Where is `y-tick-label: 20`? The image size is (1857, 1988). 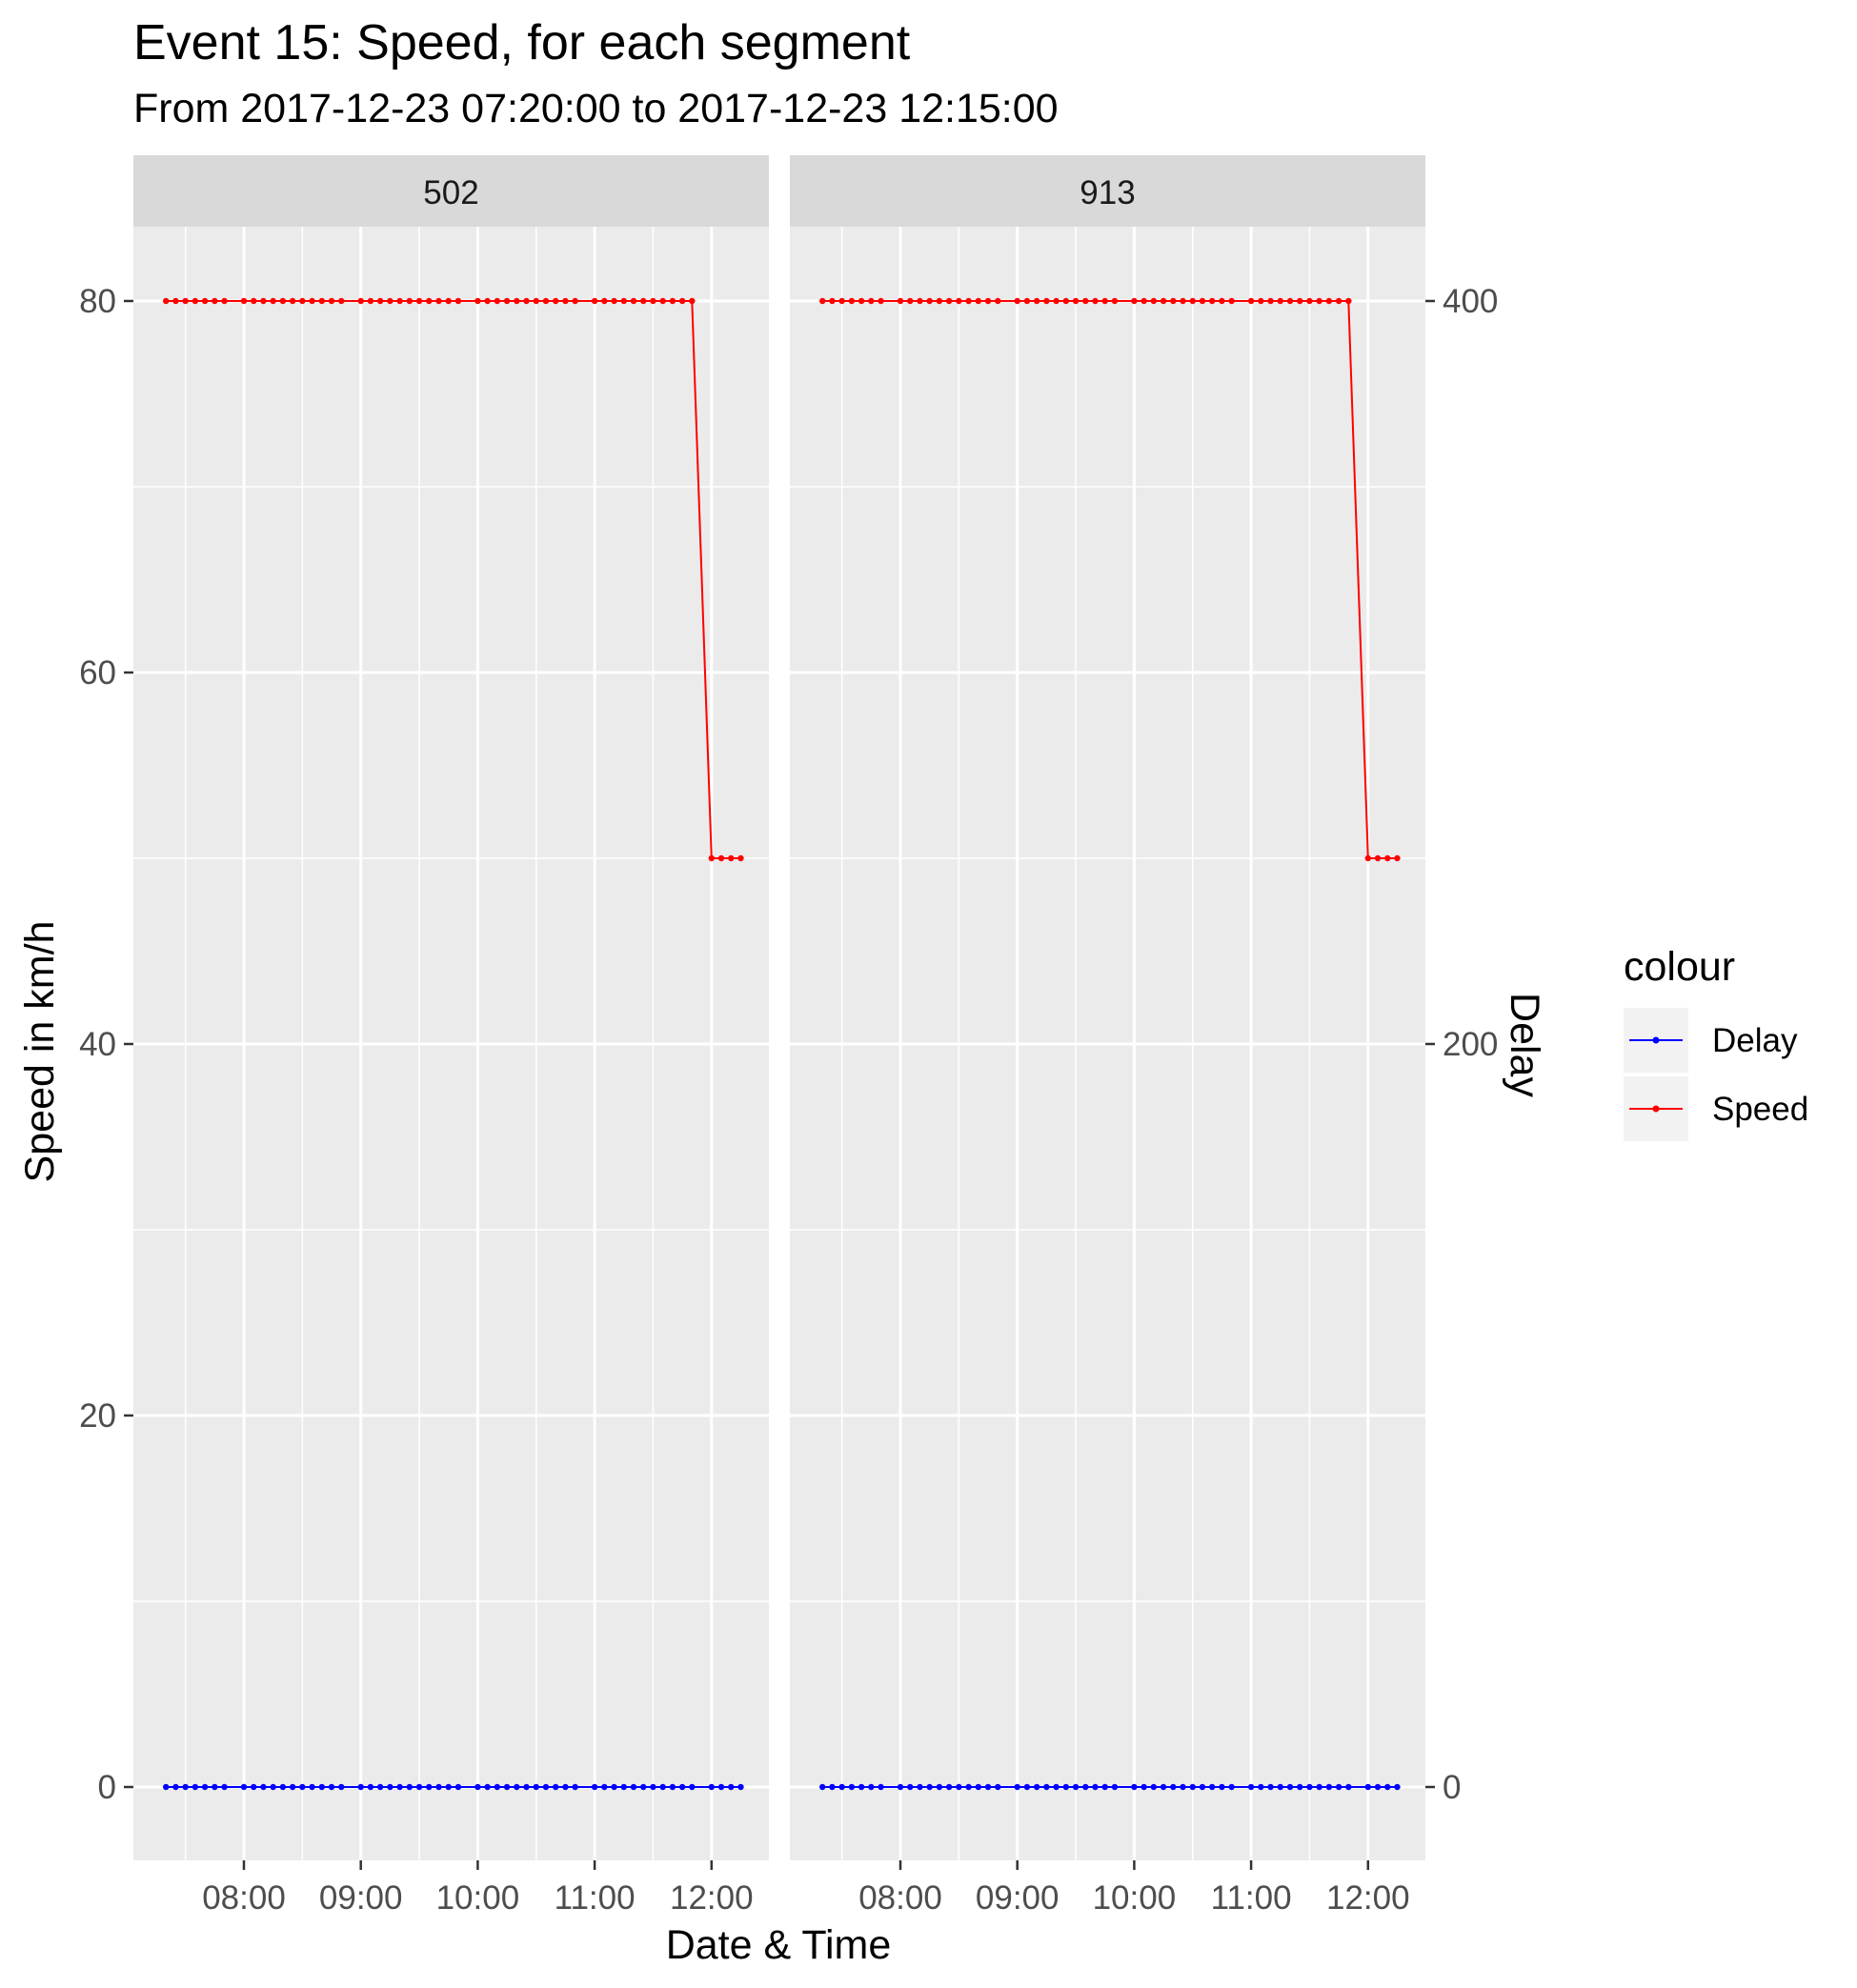
y-tick-label: 20 is located at coordinates (97, 1416).